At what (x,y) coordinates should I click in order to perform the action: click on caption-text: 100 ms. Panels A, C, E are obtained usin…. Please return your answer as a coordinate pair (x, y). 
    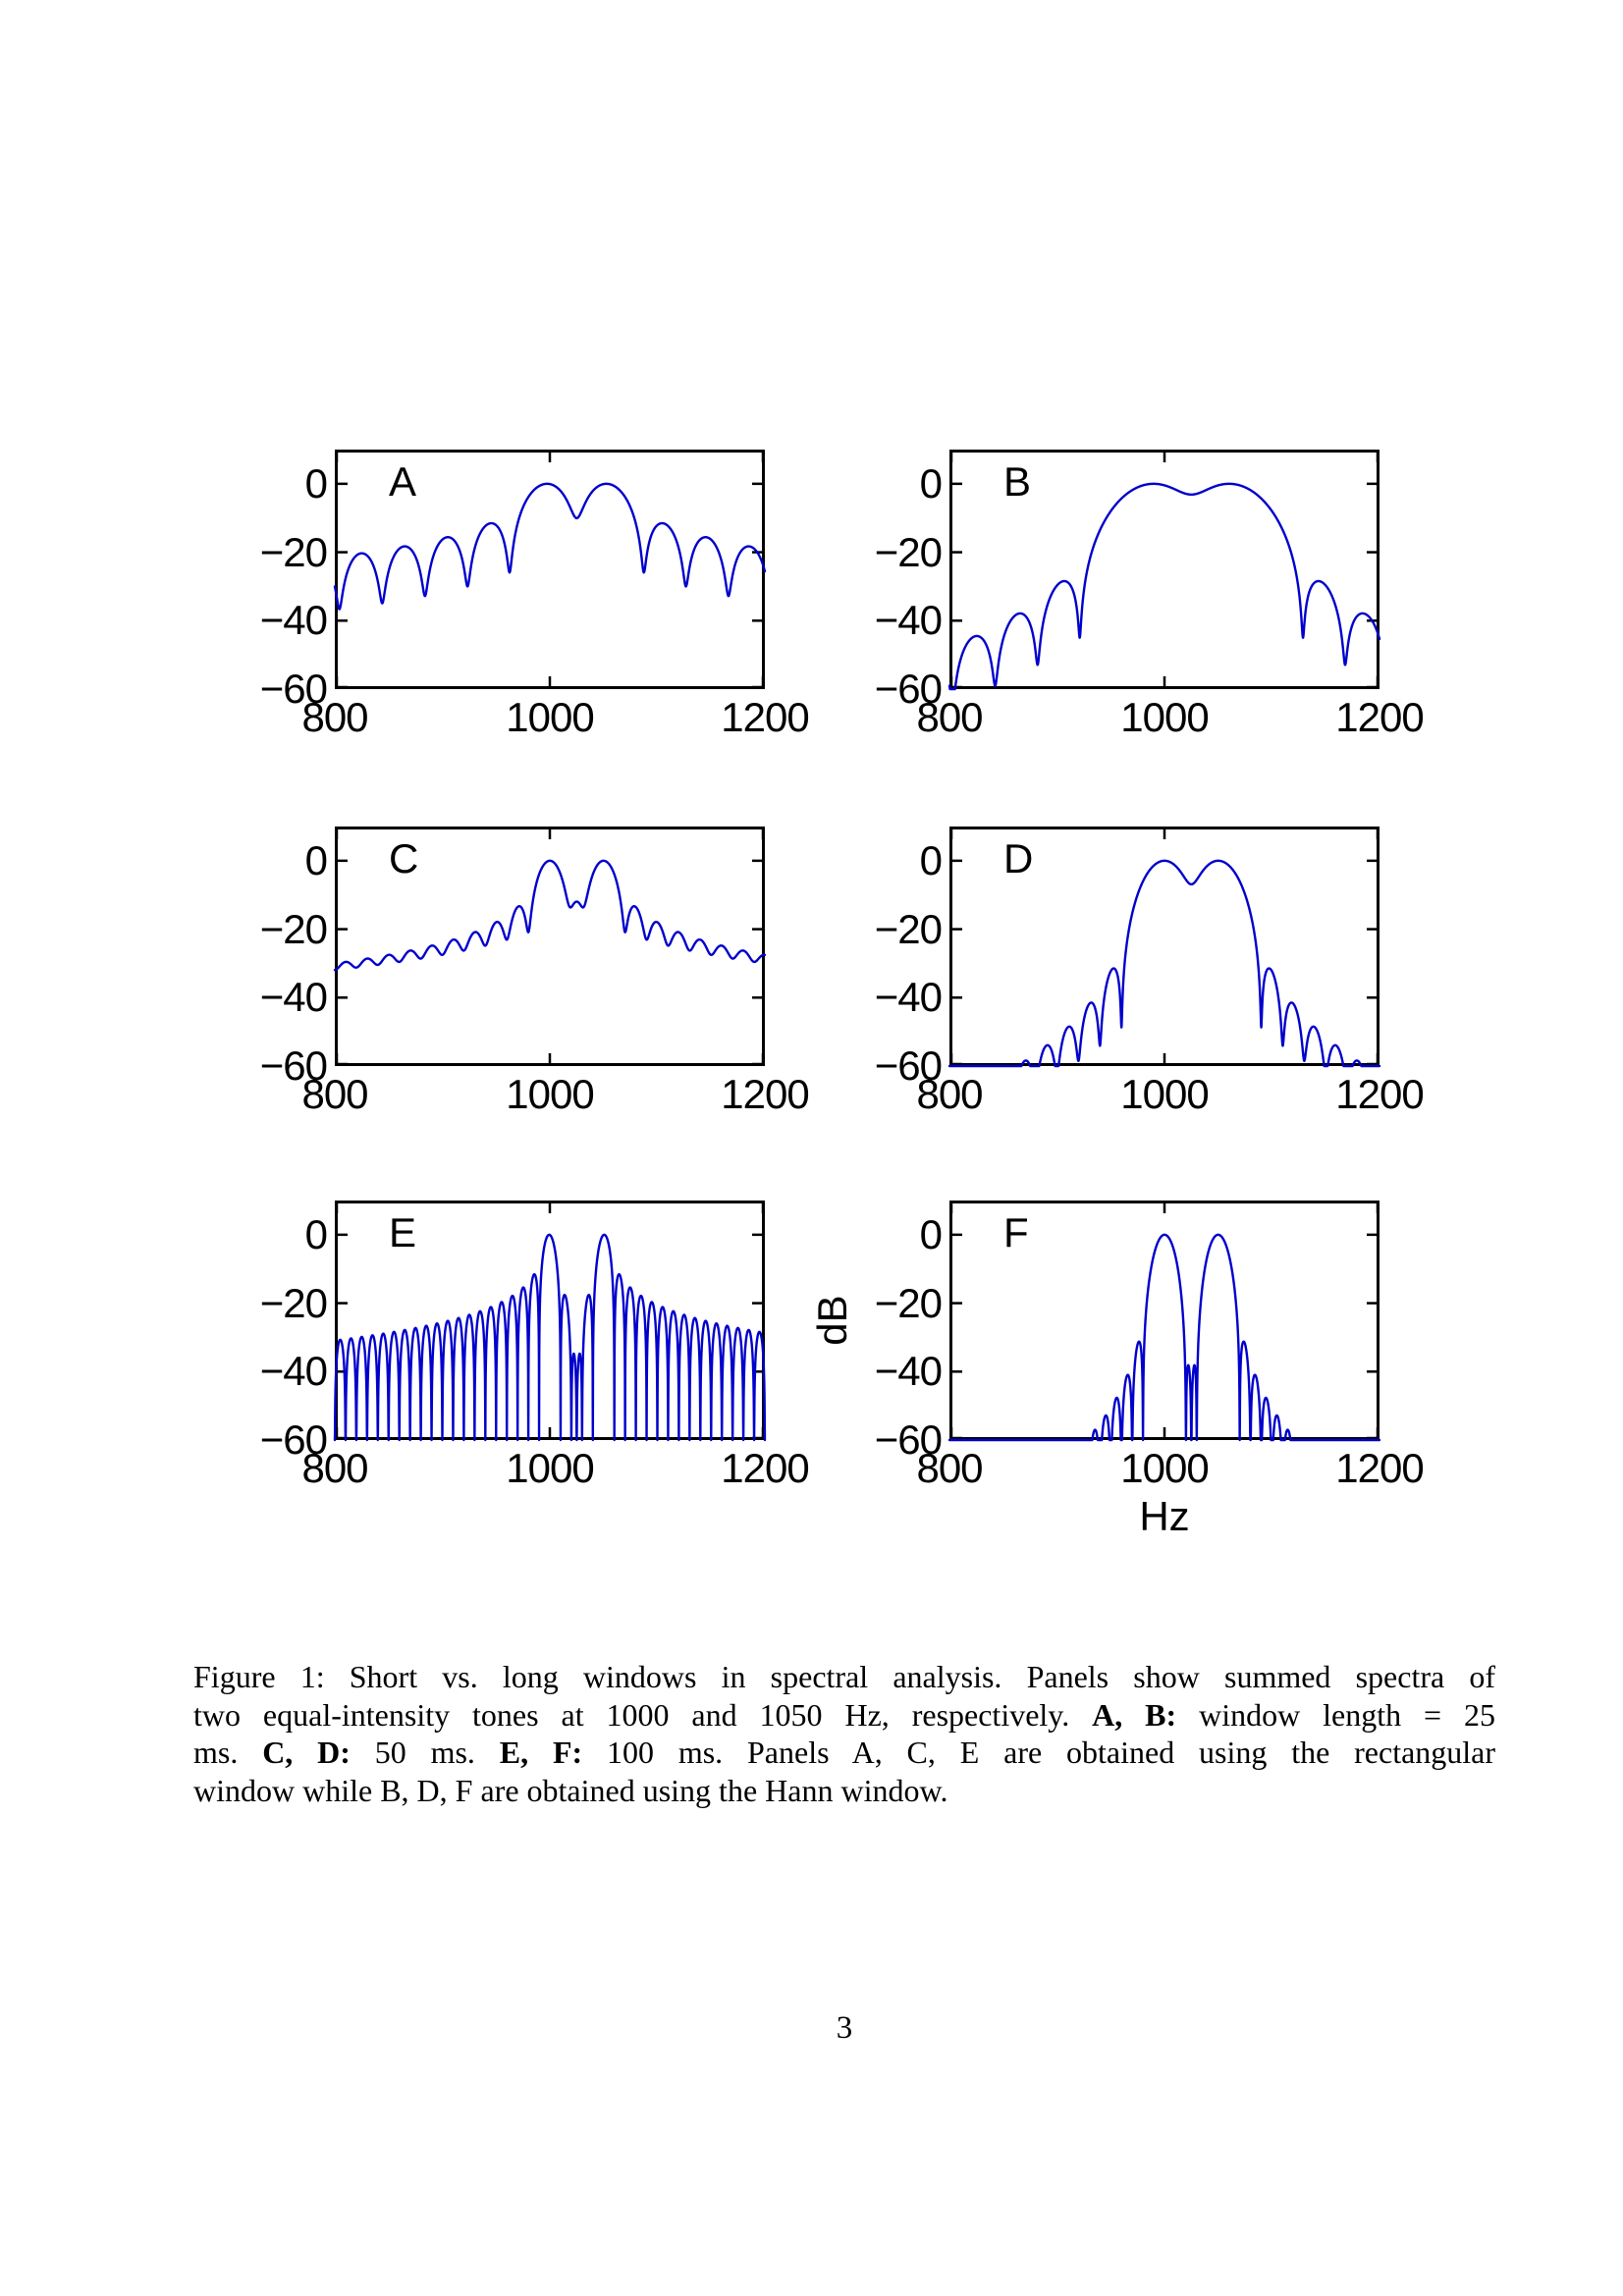
    Looking at the image, I should click on (1039, 1752).